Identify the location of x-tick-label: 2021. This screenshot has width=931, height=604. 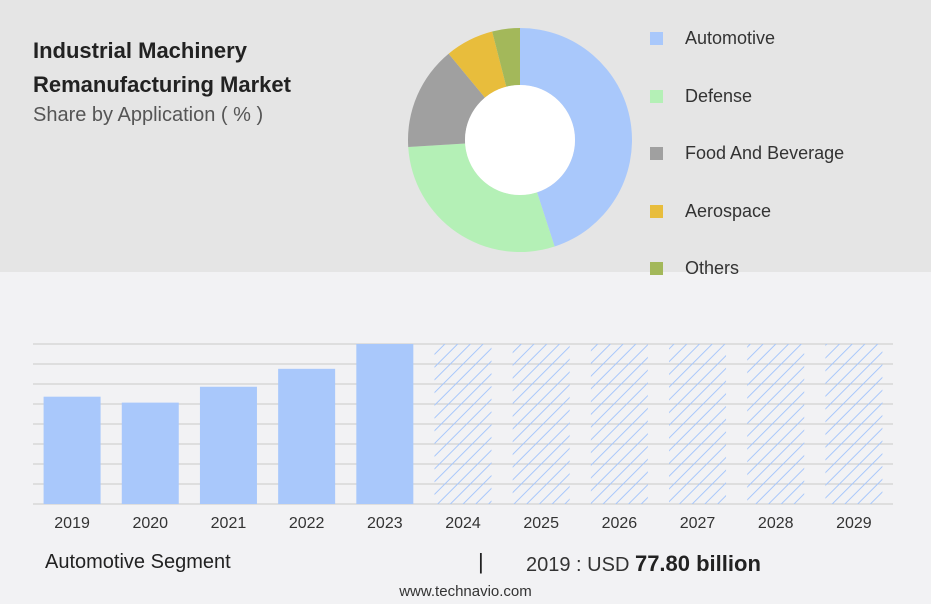
(229, 523).